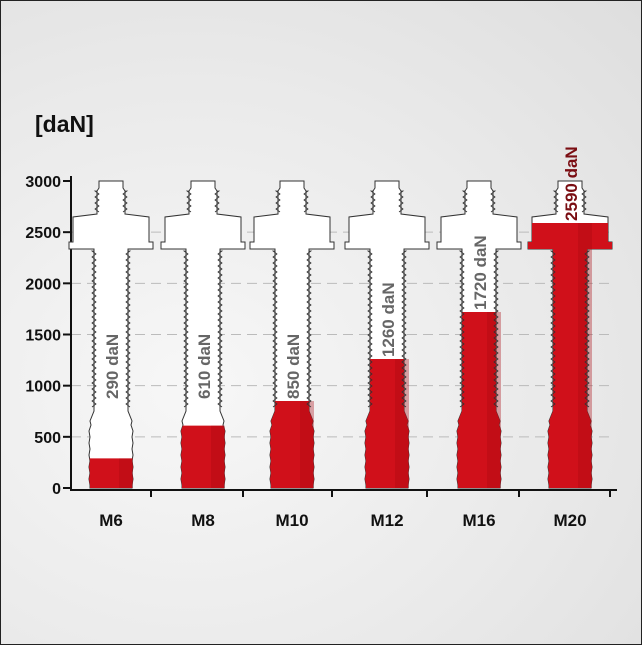 The width and height of the screenshot is (642, 645). I want to click on unit-label: [daN], so click(64, 124).